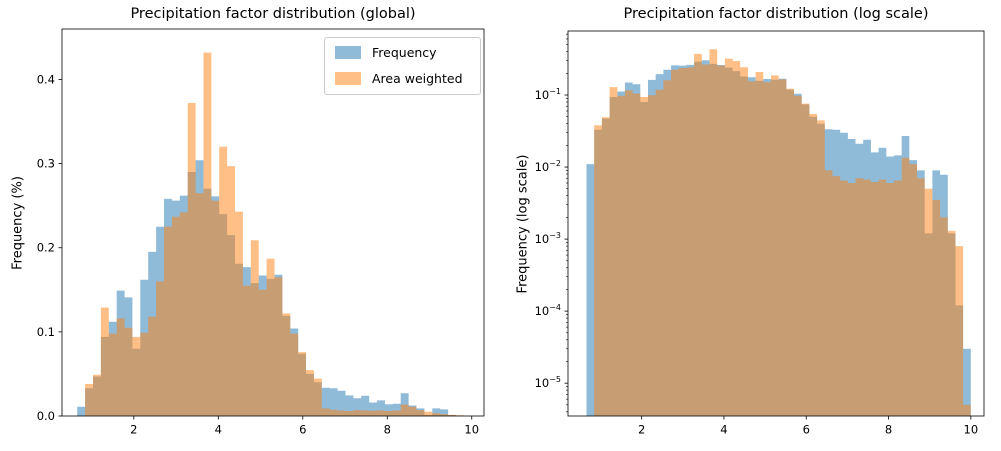  I want to click on legend-label-frequency: Frequency, so click(404, 52).